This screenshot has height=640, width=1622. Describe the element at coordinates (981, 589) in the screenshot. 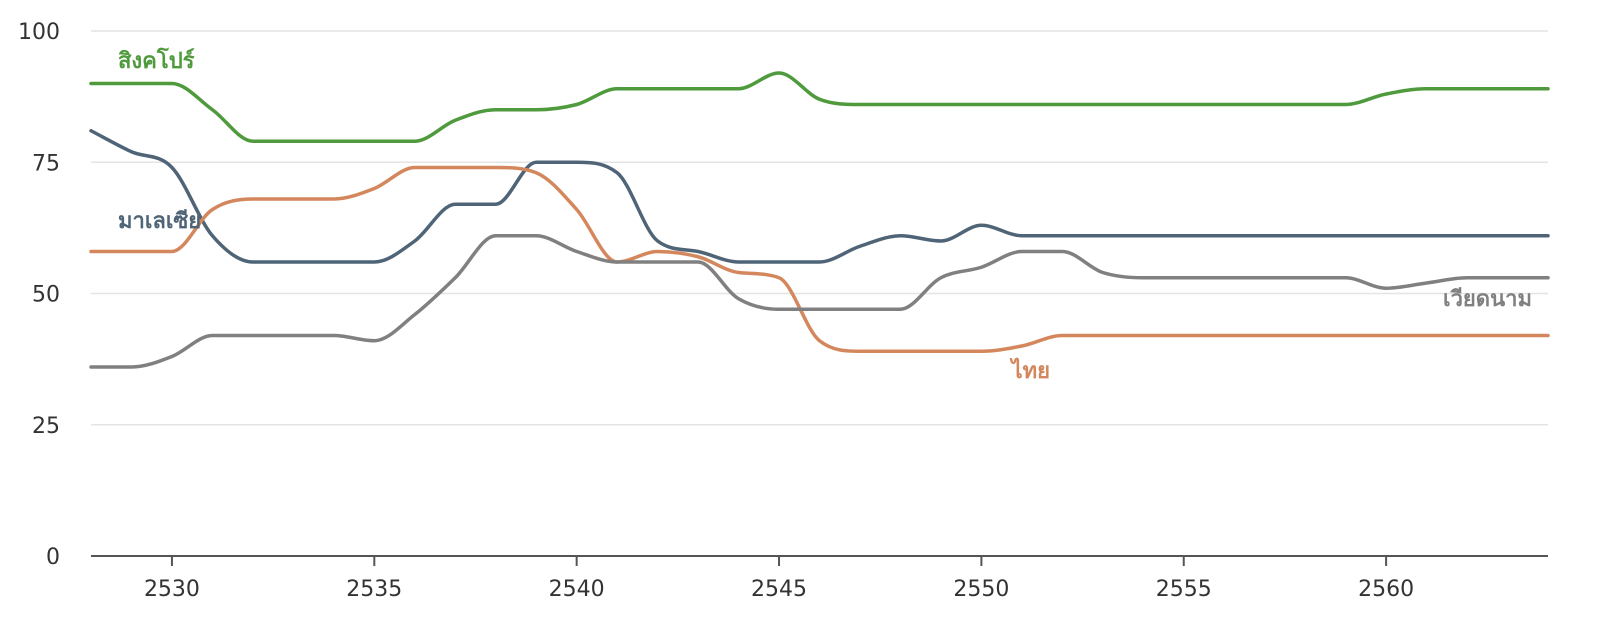

I see `x-tick-label-2550: 2550` at that location.